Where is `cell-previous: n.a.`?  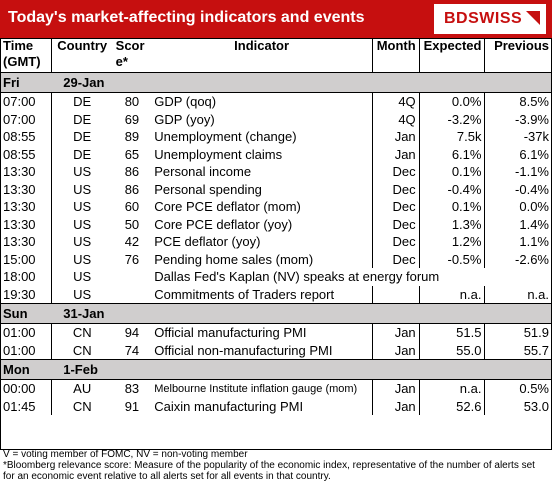
cell-previous: n.a. is located at coordinates (518, 294).